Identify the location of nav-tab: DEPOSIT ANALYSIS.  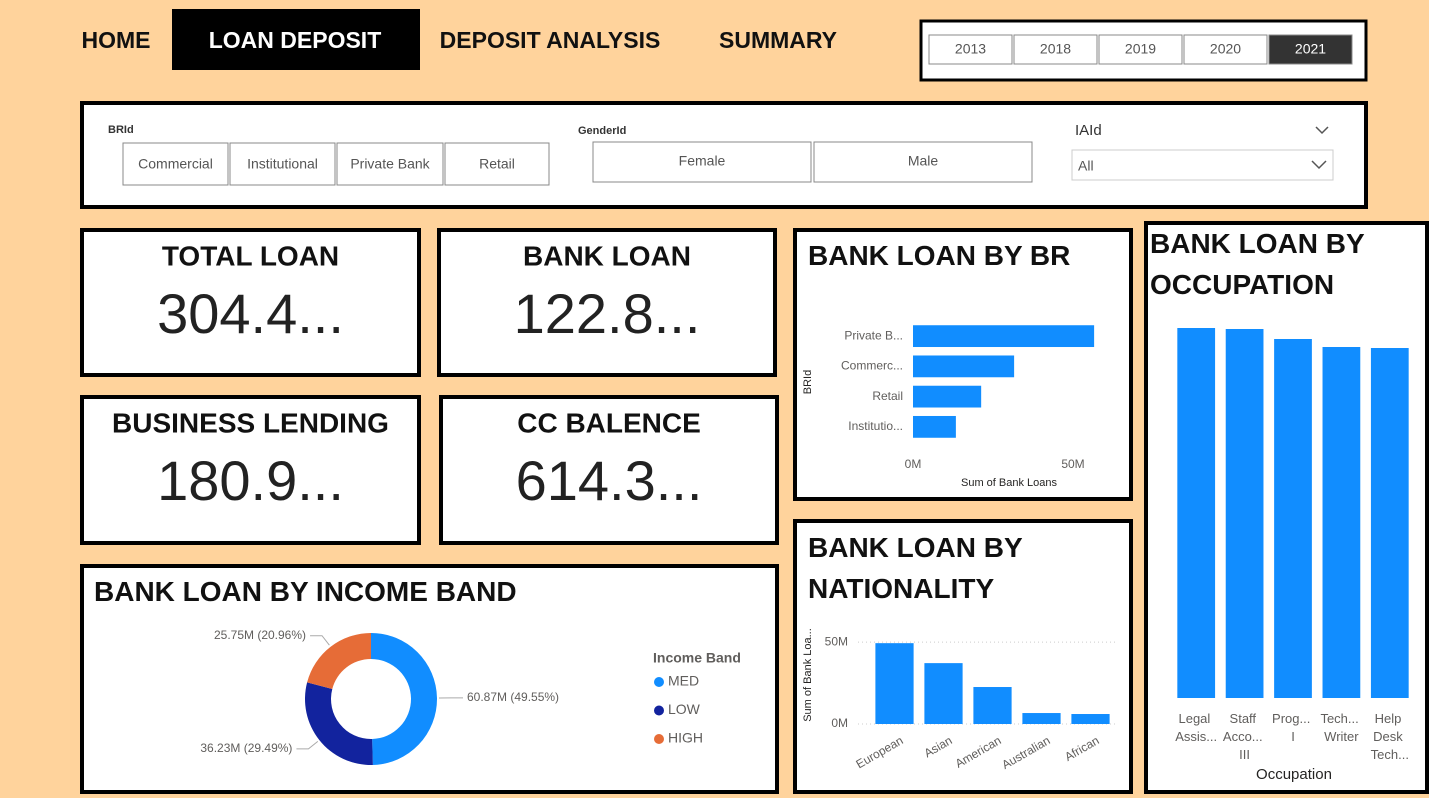
(550, 40).